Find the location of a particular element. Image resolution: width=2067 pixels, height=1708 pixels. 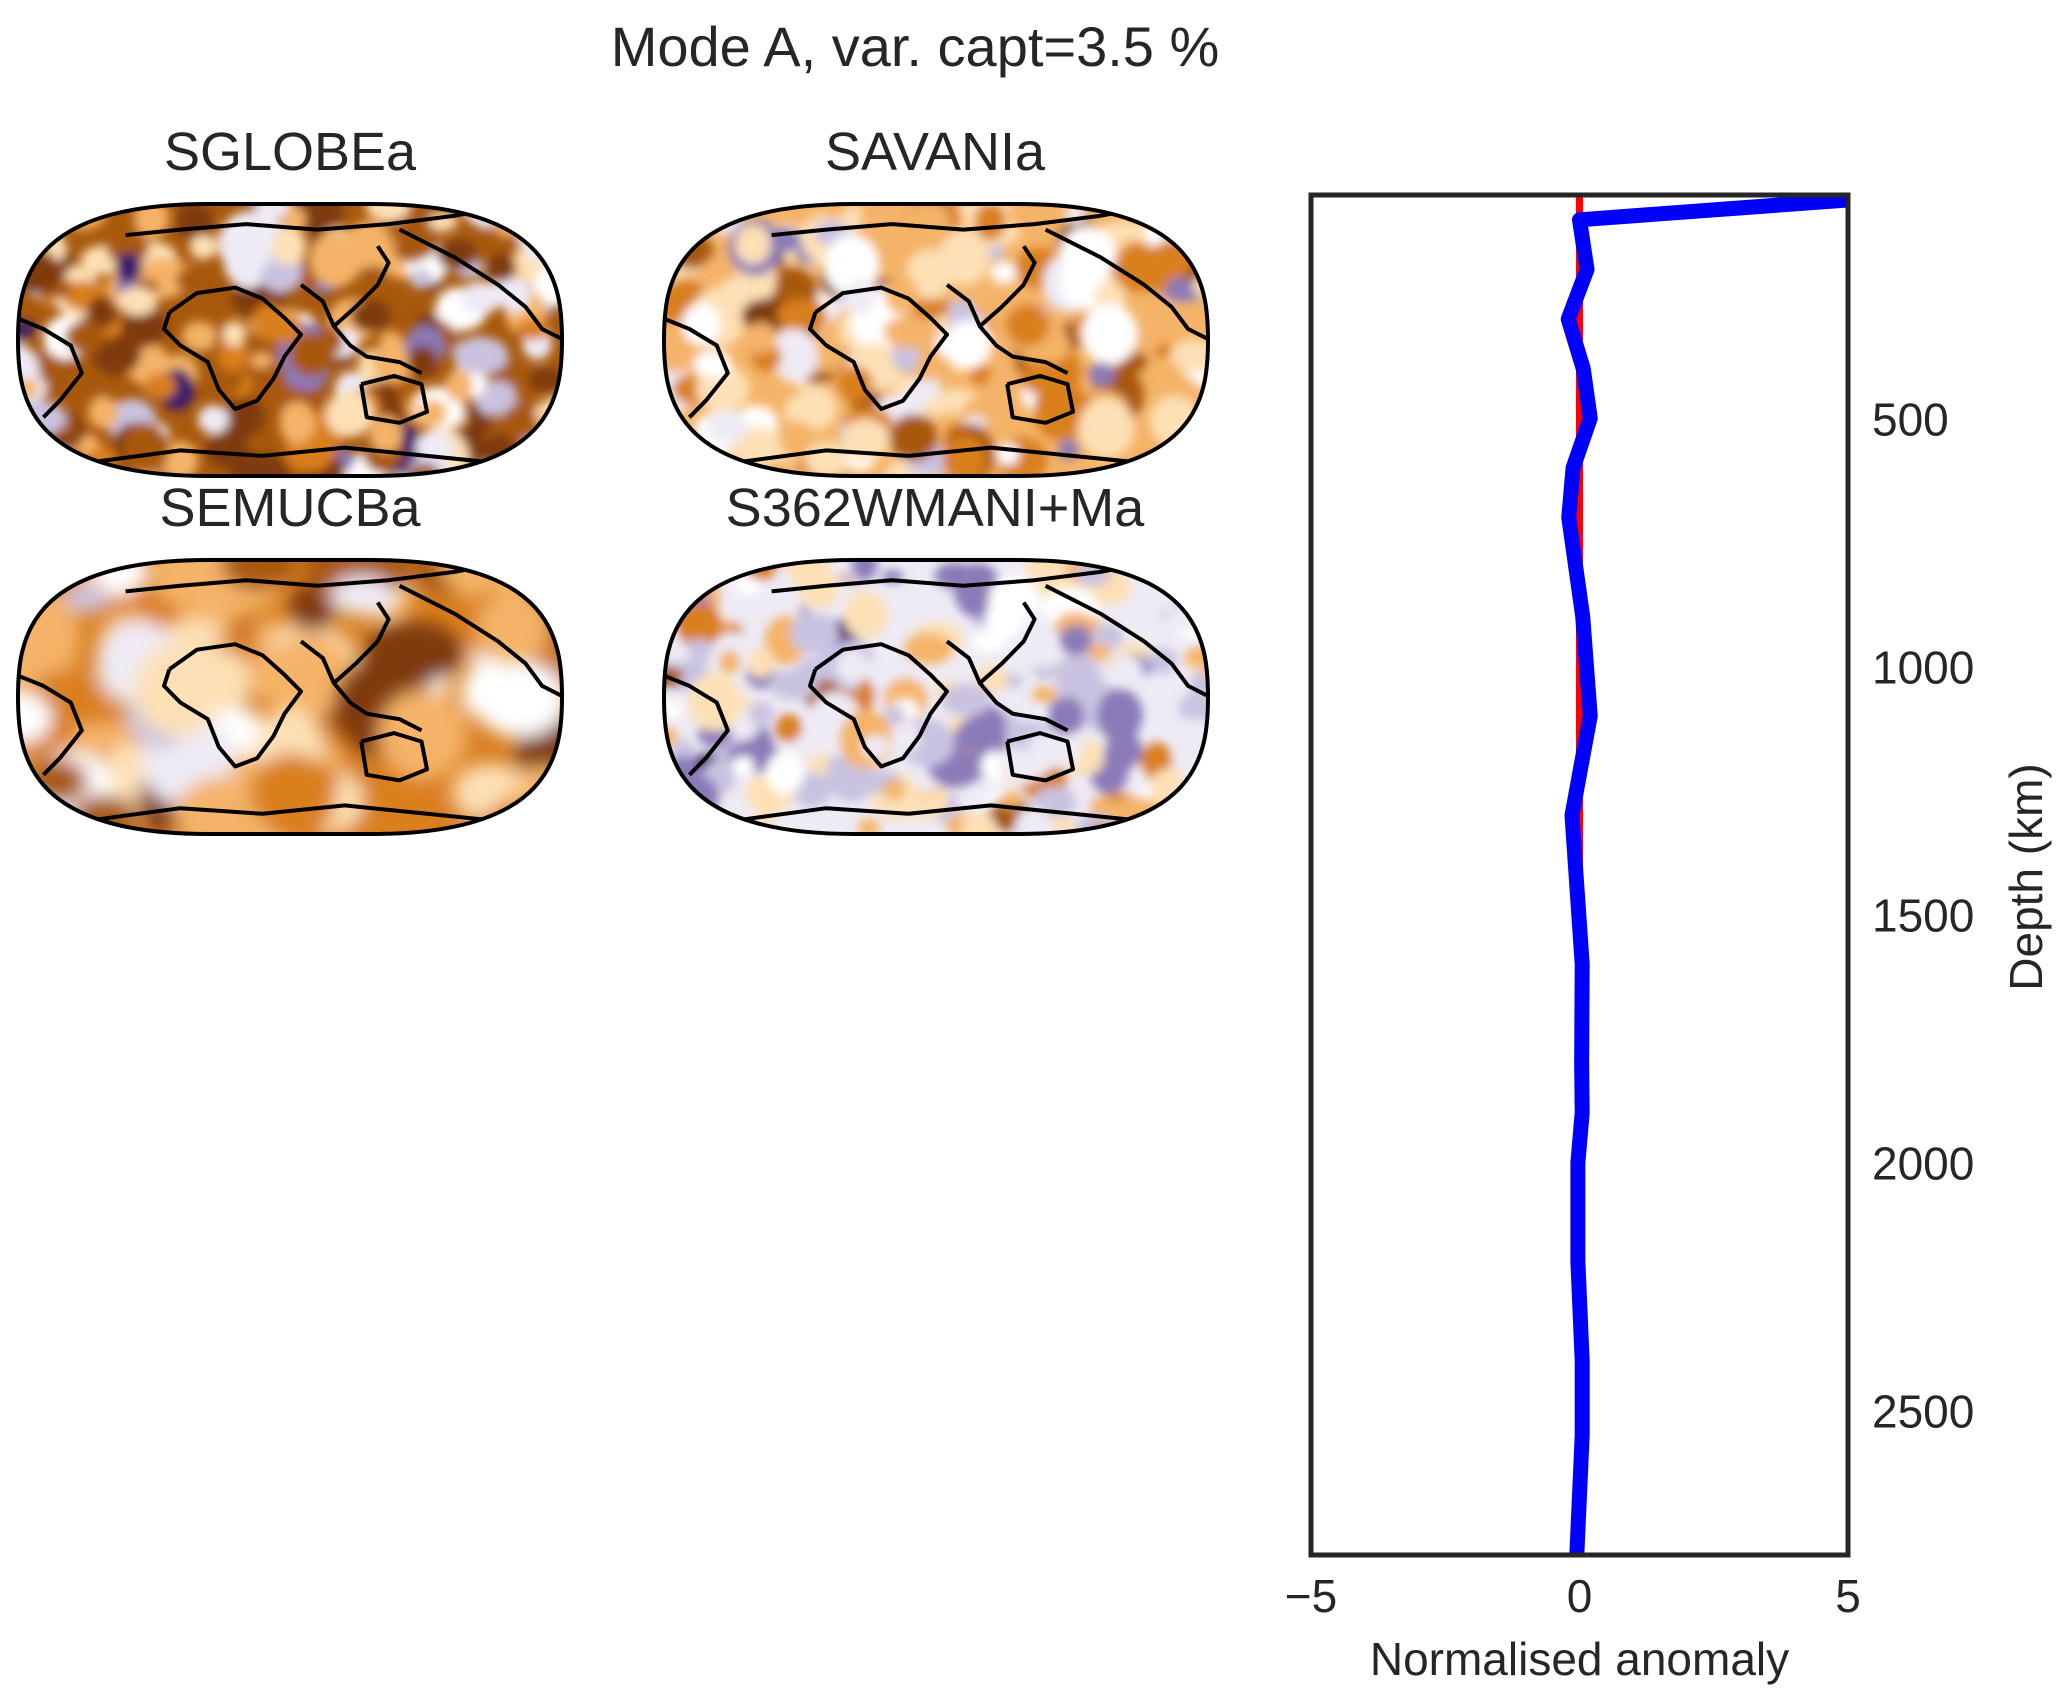

map-title-semucba: SEMUCBa is located at coordinates (290, 508).